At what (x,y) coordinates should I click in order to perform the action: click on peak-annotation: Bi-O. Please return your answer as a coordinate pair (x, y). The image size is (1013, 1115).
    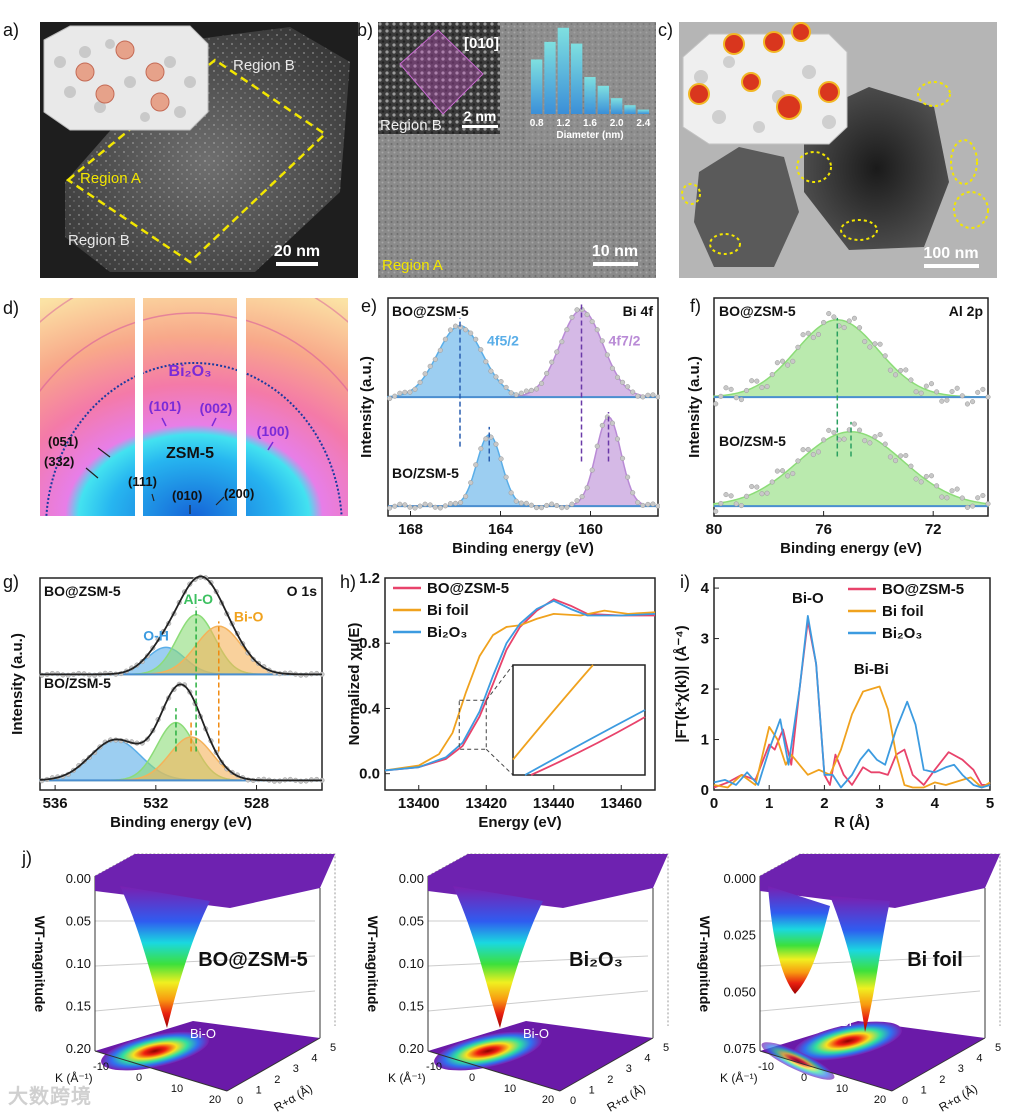
    Looking at the image, I should click on (808, 598).